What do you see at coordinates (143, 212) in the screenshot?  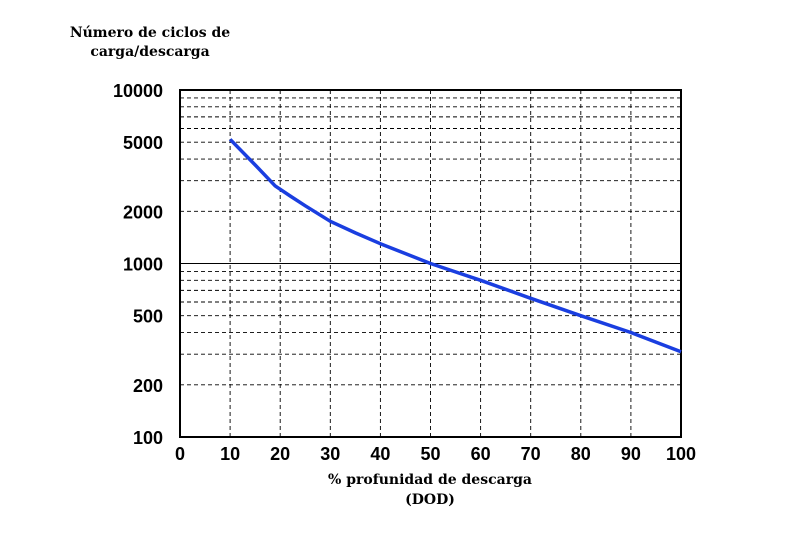 I see `y-tick-label: 2000` at bounding box center [143, 212].